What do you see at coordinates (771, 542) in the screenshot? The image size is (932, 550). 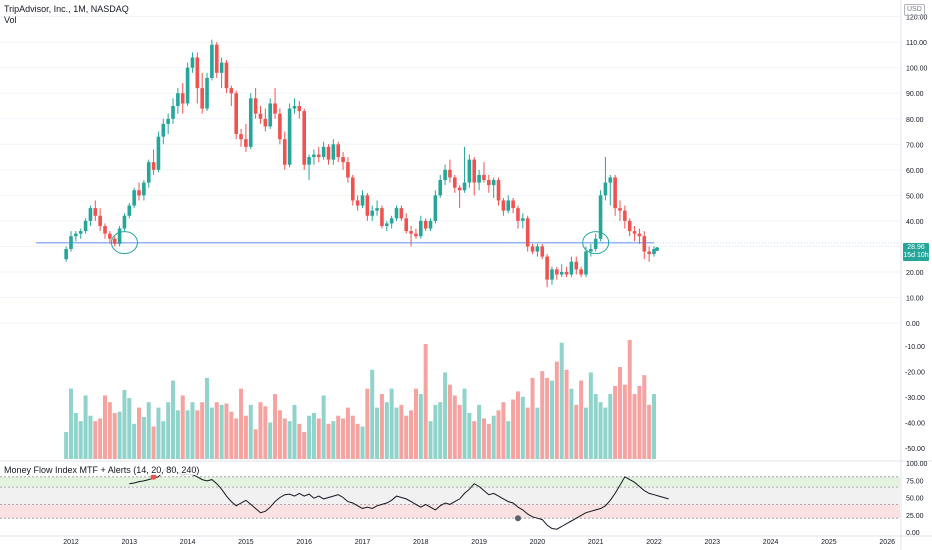 I see `time-tick-label: 2024` at bounding box center [771, 542].